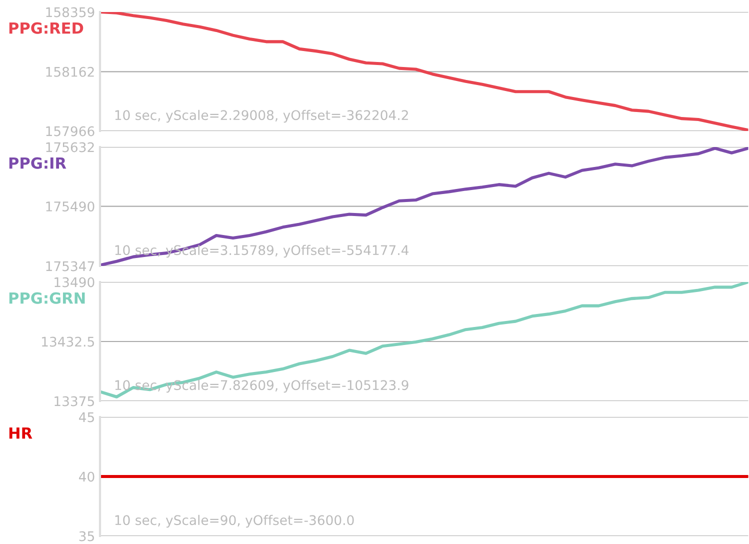  I want to click on text: PPG:IR, so click(37, 163).